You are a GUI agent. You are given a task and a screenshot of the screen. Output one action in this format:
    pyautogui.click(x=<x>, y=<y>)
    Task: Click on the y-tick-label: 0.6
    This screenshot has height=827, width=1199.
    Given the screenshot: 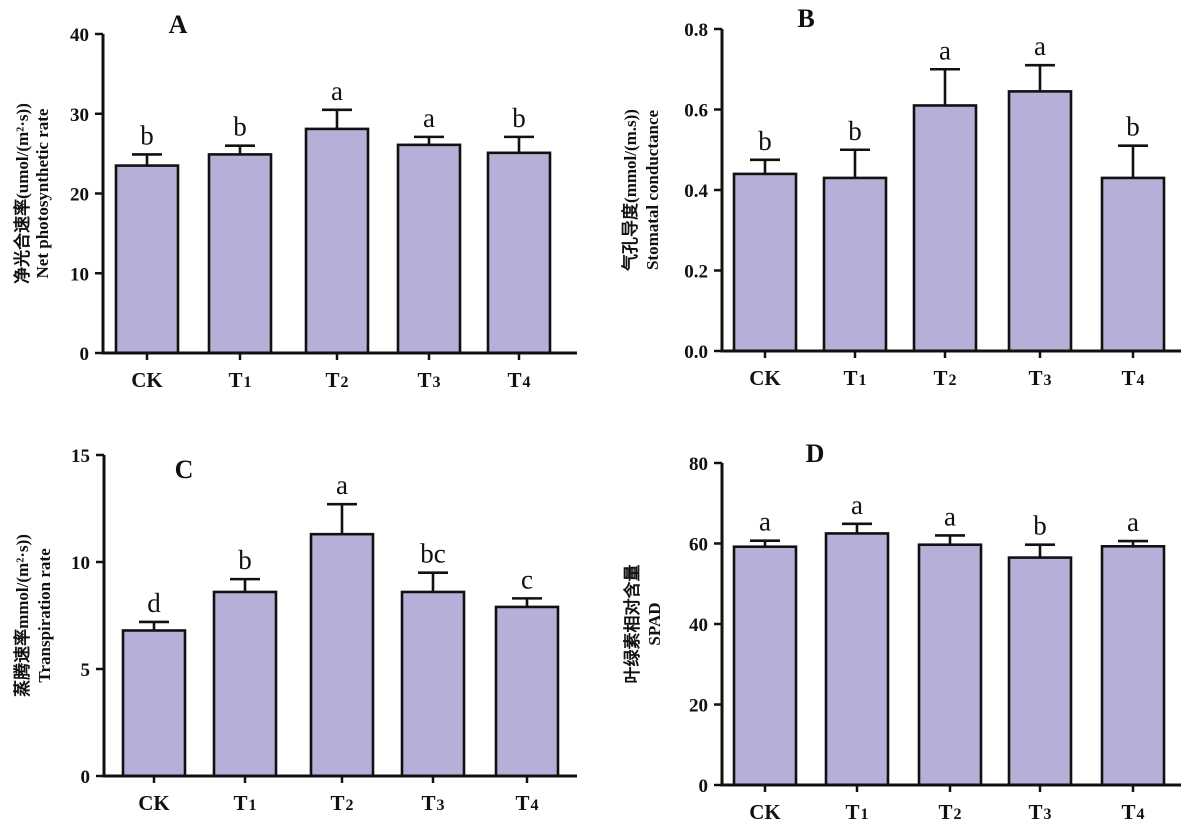 What is the action you would take?
    pyautogui.click(x=696, y=111)
    